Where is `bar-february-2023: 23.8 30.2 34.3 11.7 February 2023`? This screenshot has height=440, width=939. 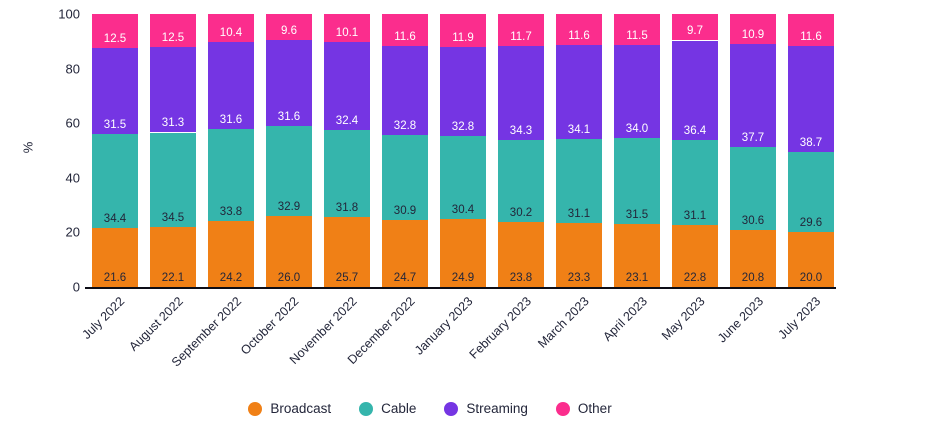 bar-february-2023: 23.8 30.2 34.3 11.7 February 2023 is located at coordinates (505, 188).